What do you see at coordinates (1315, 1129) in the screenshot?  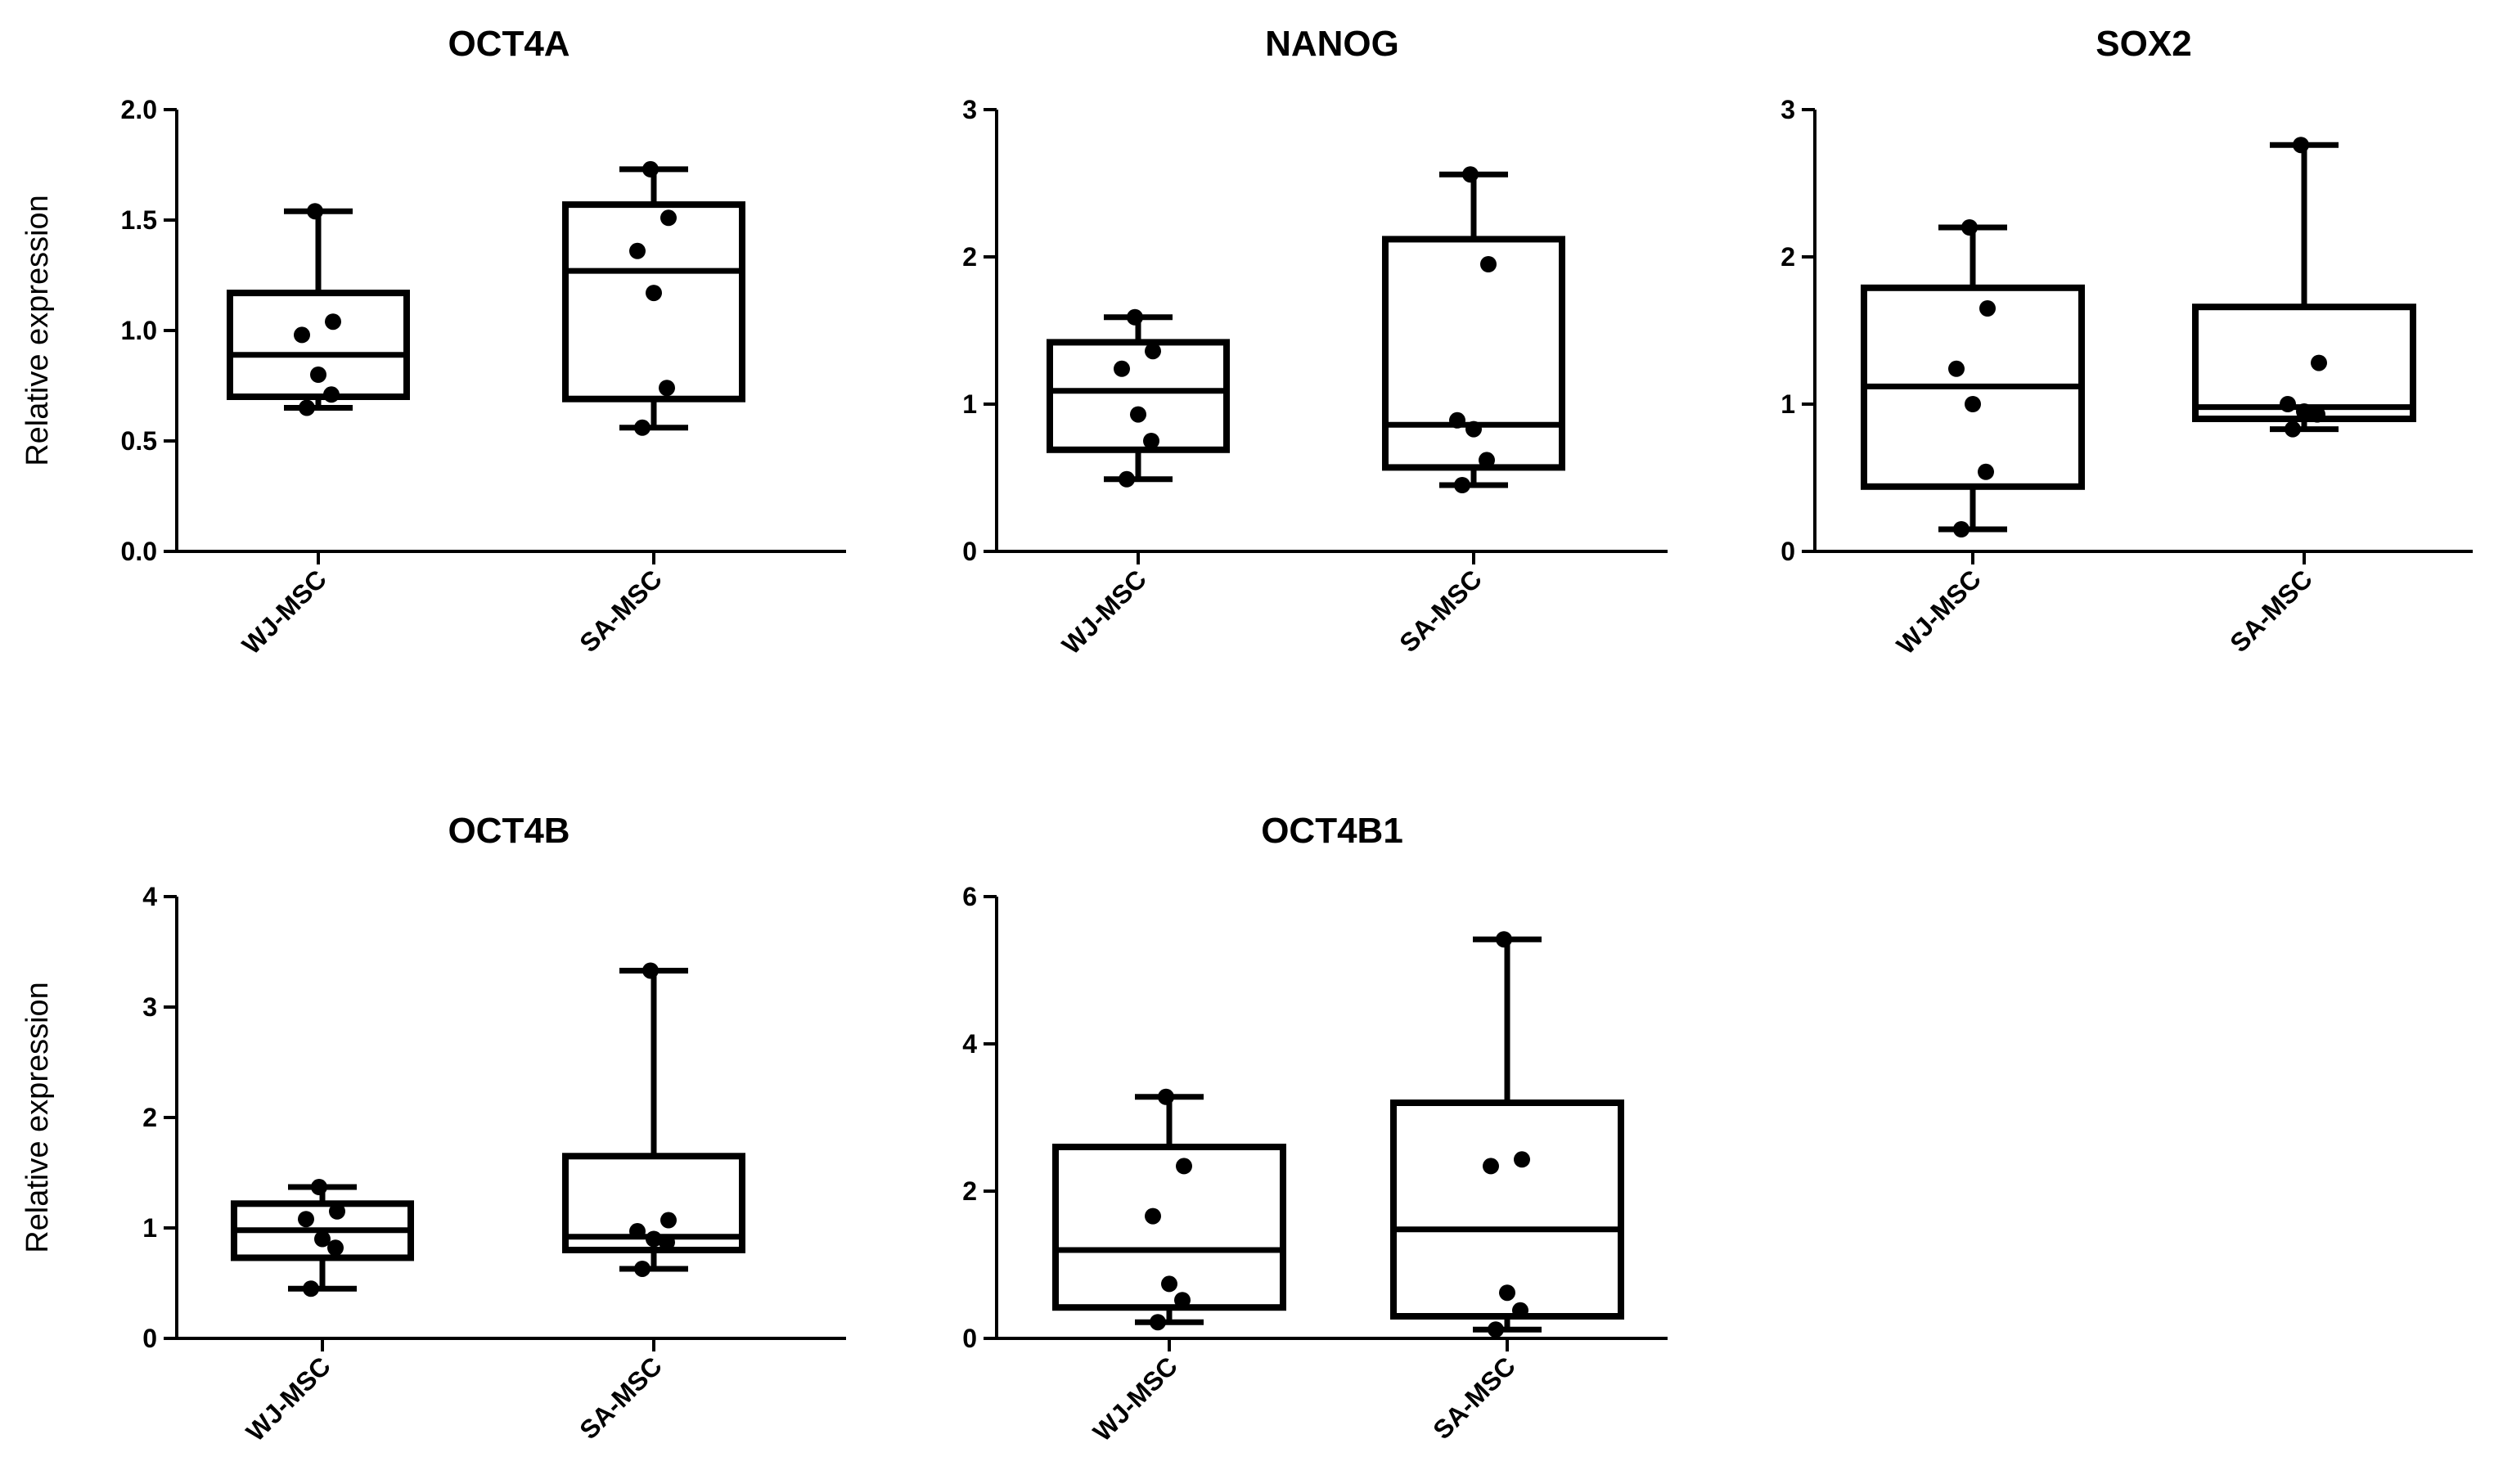 I see `chart-oct4b1: OCT4B1 0 2 4 6 WJ-MSC SA-MSC` at bounding box center [1315, 1129].